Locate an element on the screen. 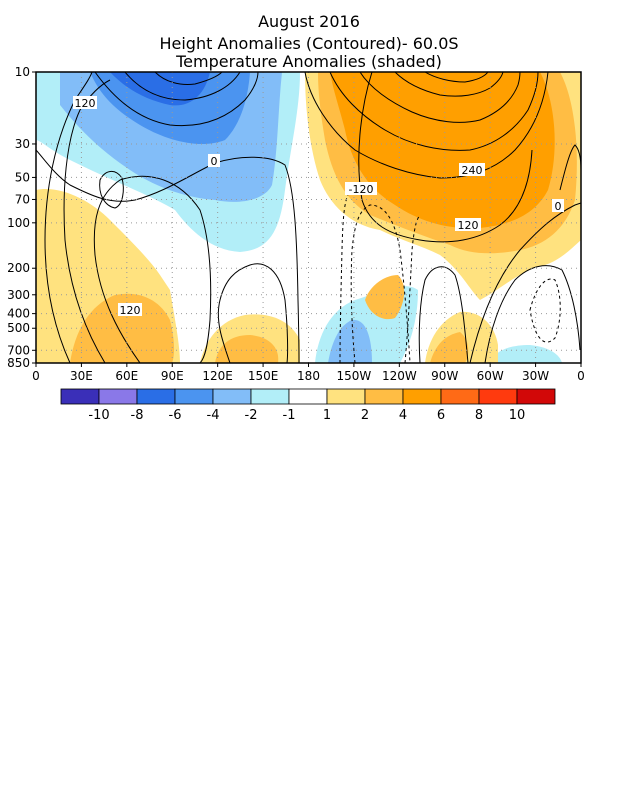 The image size is (618, 800). chart-subtitle-temperature: Temperature Anomalies (shaded) is located at coordinates (308, 61).